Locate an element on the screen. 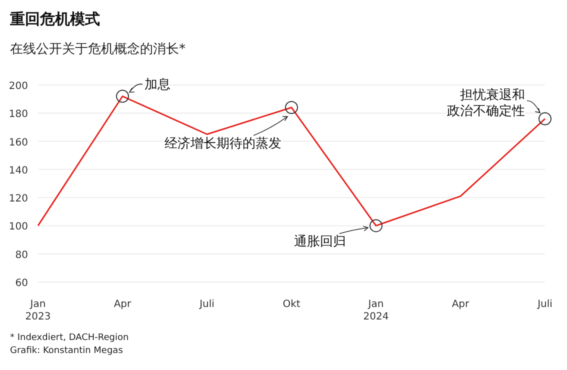 The height and width of the screenshot is (370, 567). x-tick-label: Jan 2023 is located at coordinates (38, 310).